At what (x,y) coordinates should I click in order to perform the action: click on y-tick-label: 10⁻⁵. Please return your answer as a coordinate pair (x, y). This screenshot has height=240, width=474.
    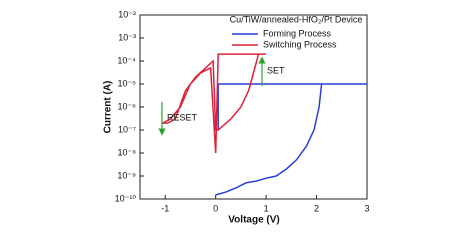
    Looking at the image, I should click on (127, 83).